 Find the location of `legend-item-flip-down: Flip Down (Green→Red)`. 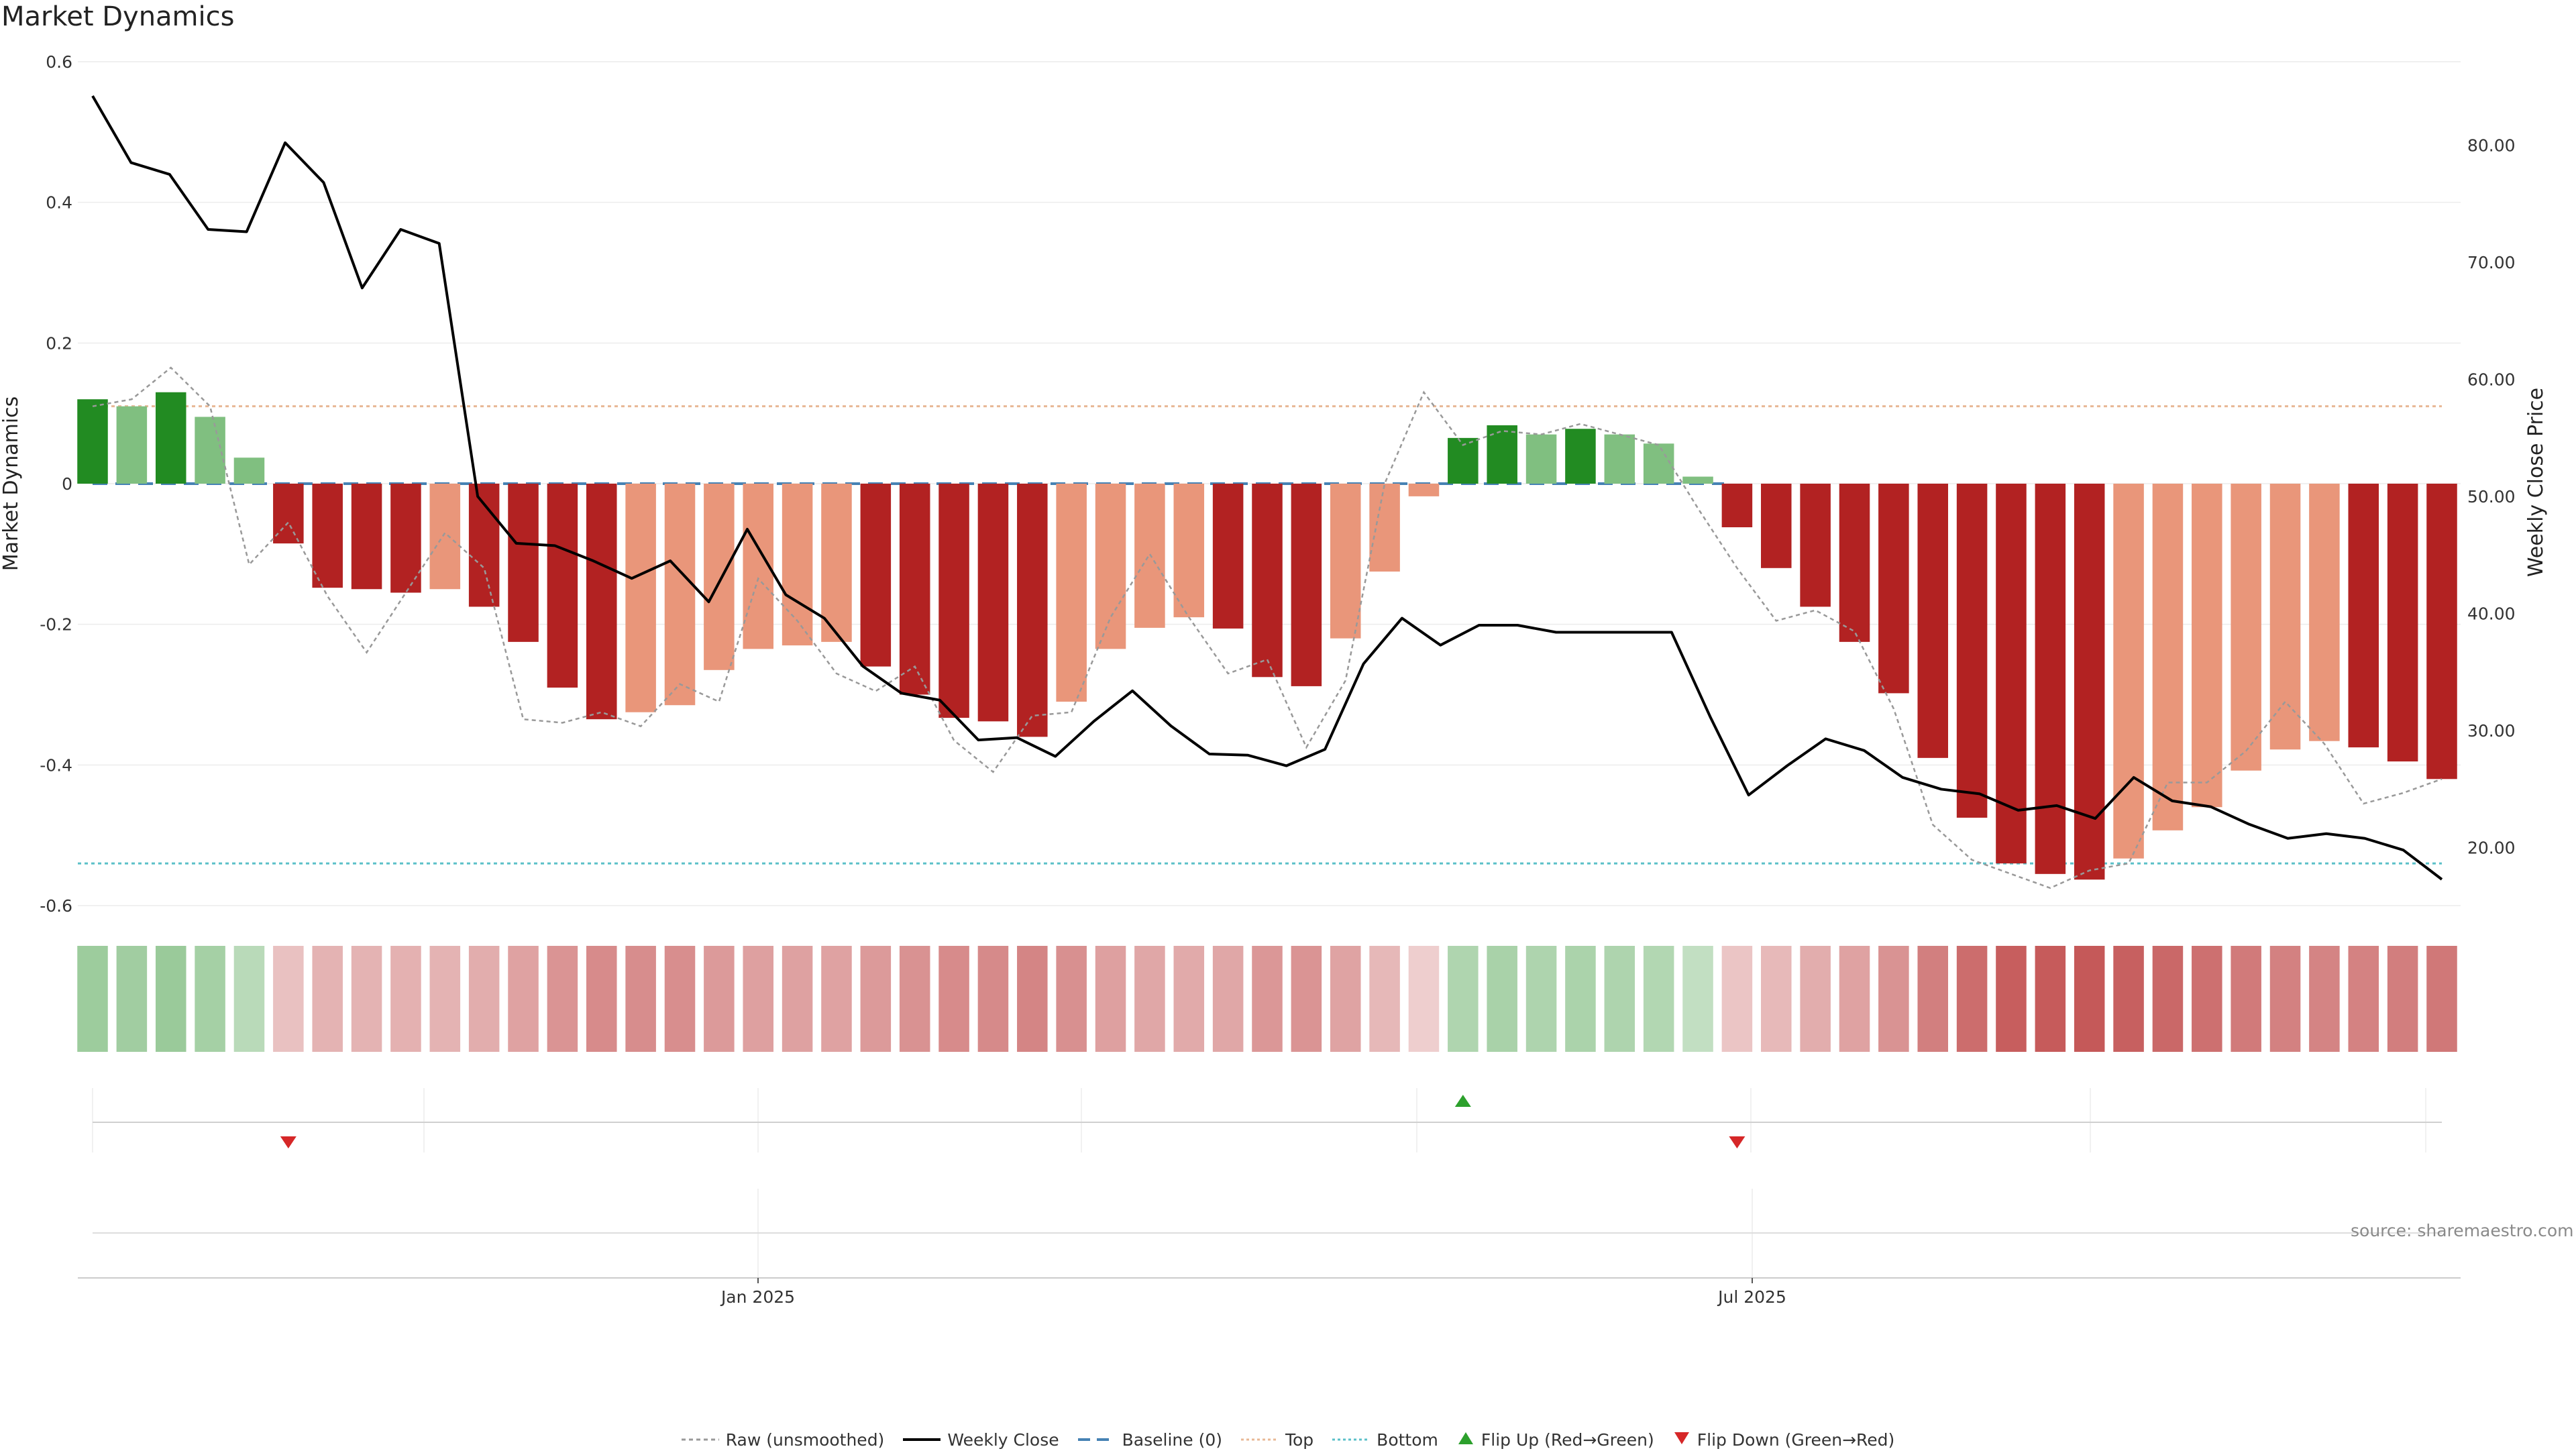

legend-item-flip-down: Flip Down (Green→Red) is located at coordinates (1784, 1440).